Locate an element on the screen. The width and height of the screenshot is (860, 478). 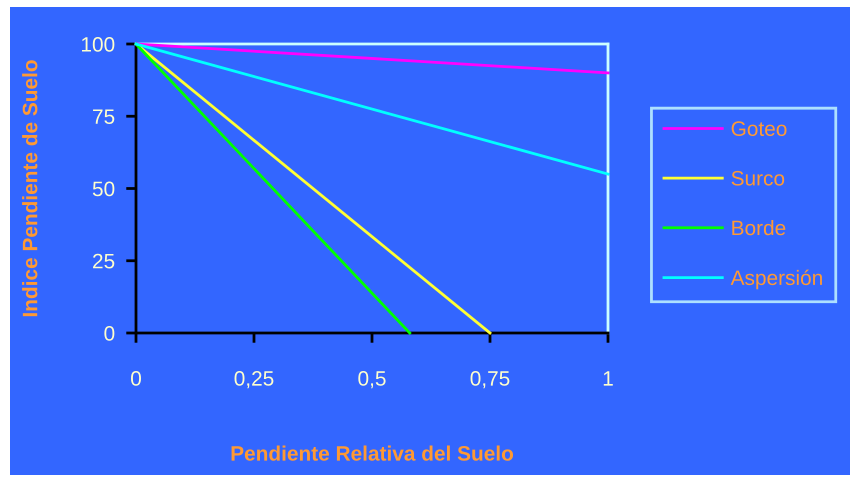
legend-label: Borde is located at coordinates (759, 228).